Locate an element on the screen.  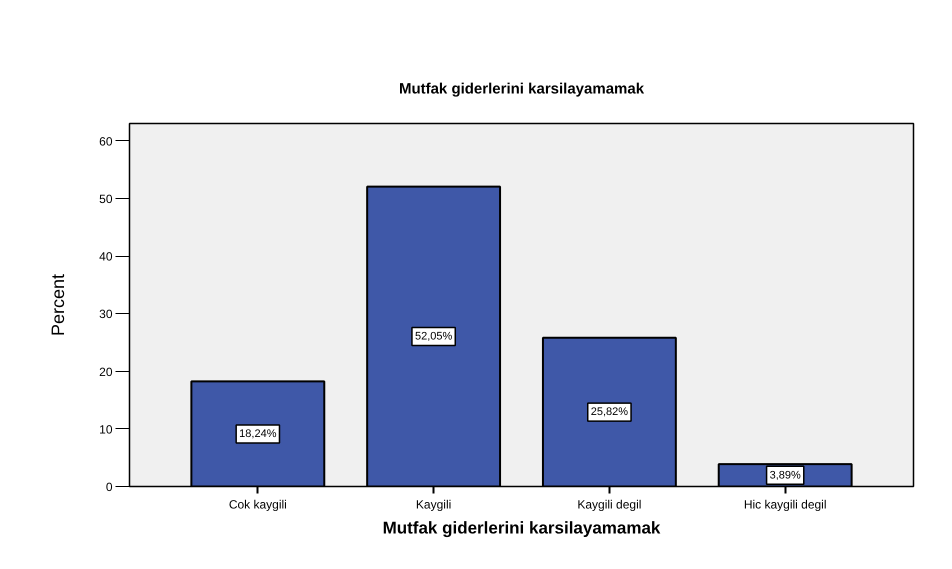
chart-title: Mutfak giderlerini karsilayamamak is located at coordinates (521, 89).